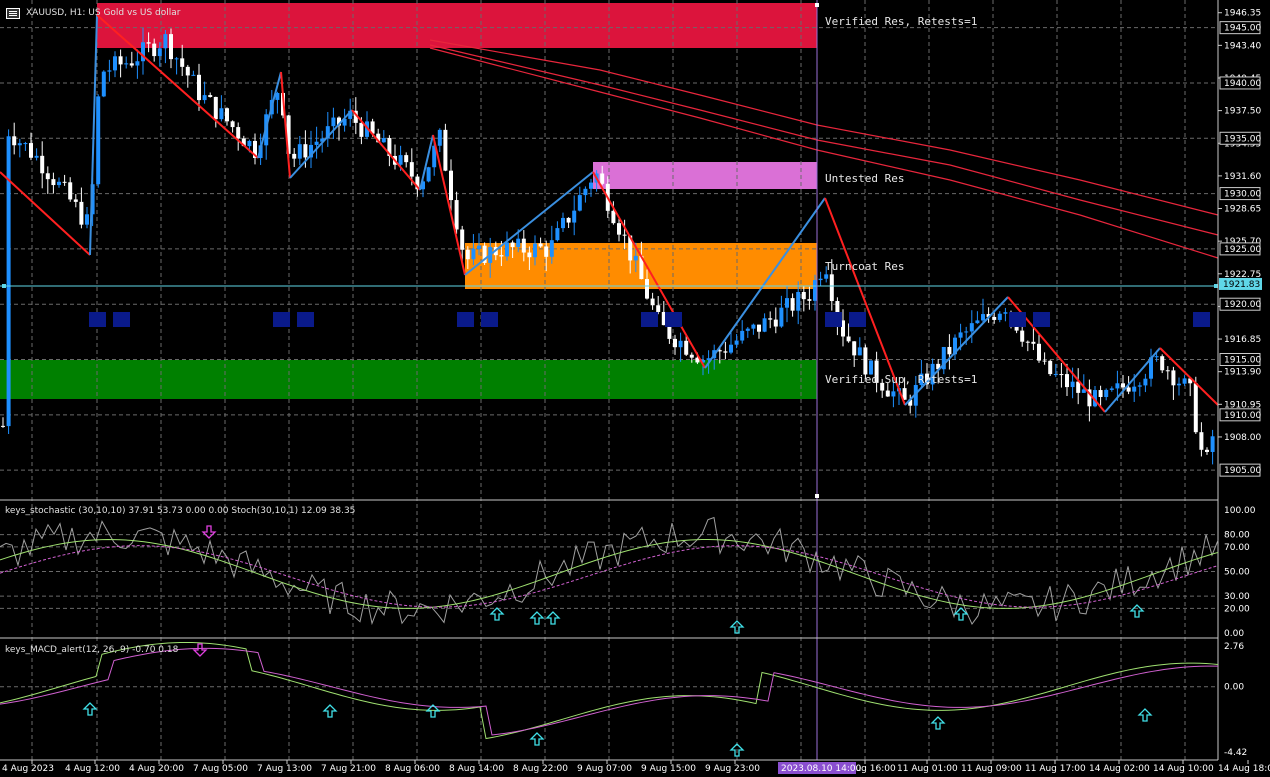 Image resolution: width=1270 pixels, height=777 pixels. I want to click on crosshair-handle-bottom, so click(817, 496).